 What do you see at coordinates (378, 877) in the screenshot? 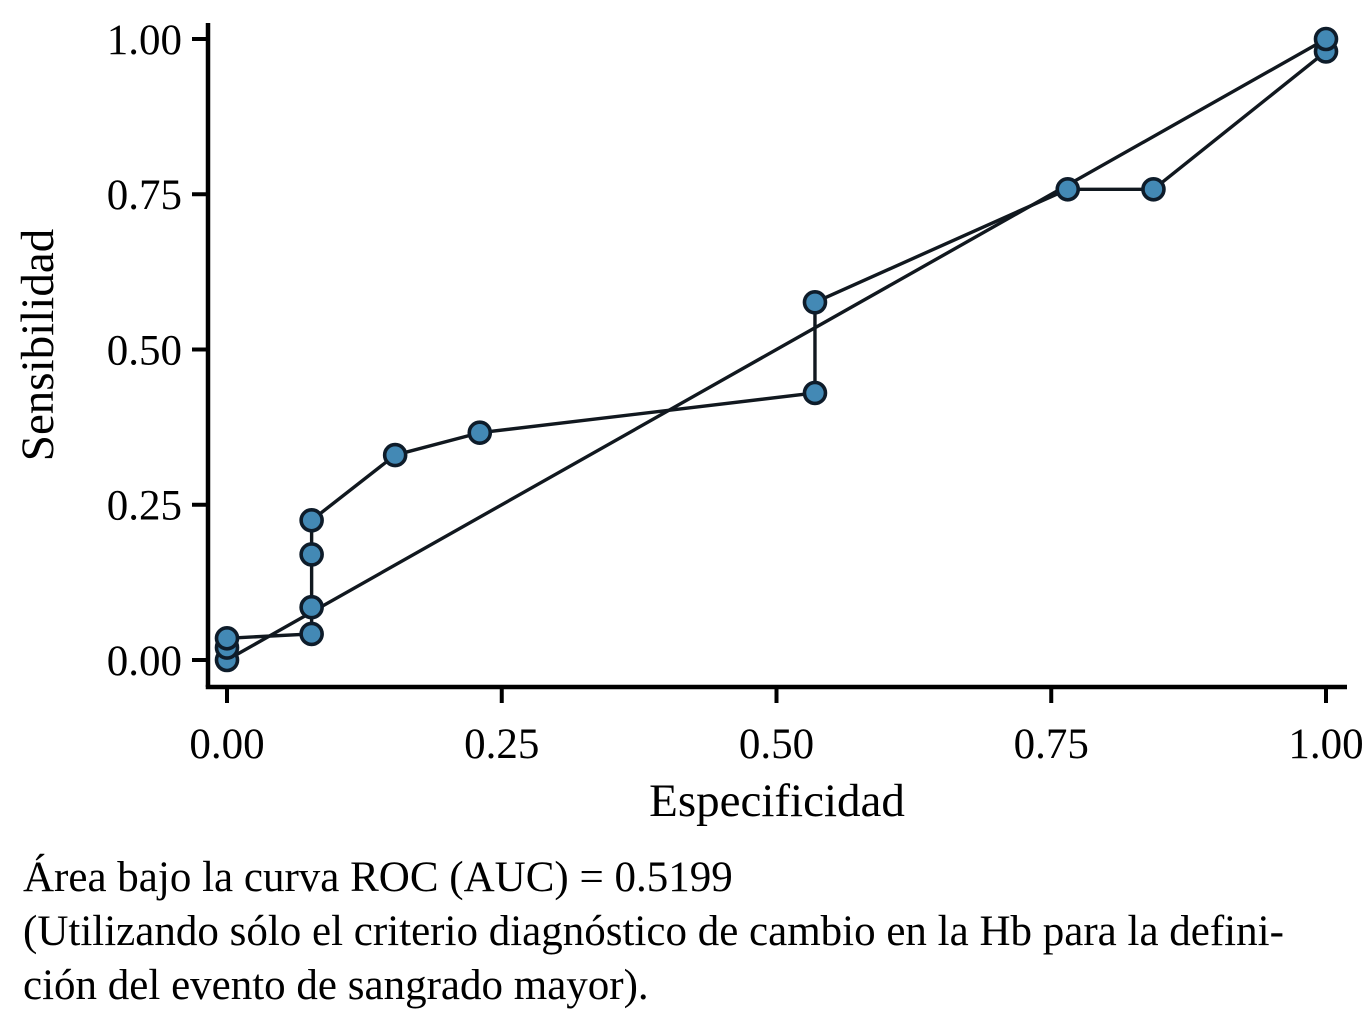
I see `caption-line-auc: Área bajo la curva ROC (AUC) = 0.5199` at bounding box center [378, 877].